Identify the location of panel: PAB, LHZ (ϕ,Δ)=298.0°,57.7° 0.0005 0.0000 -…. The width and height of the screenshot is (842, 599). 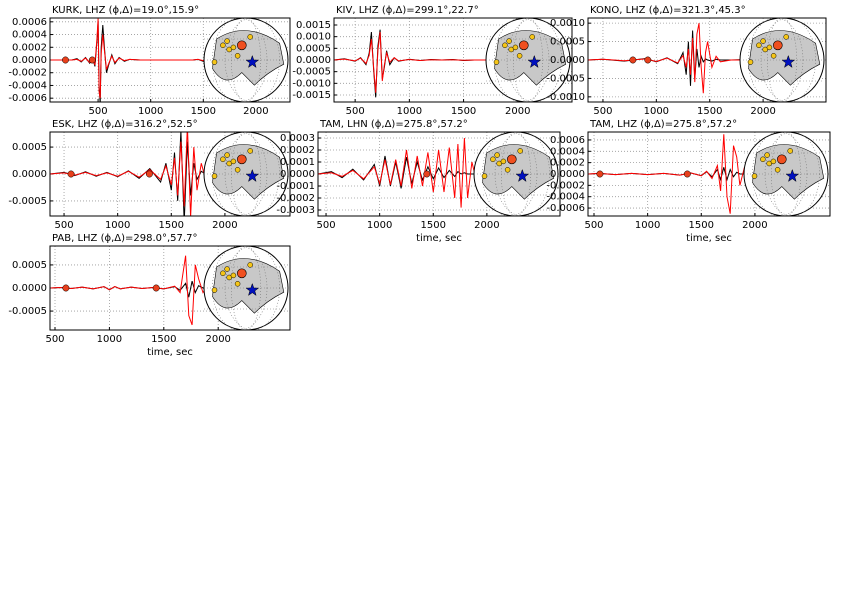
(149, 295).